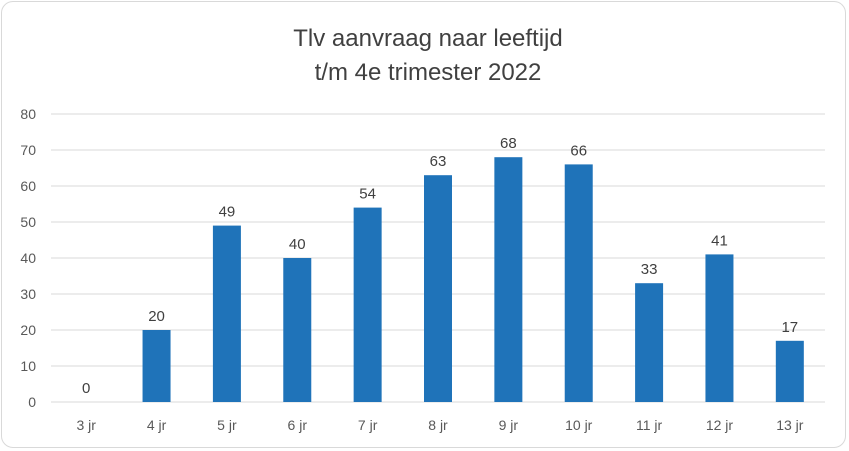 This screenshot has width=849, height=451. Describe the element at coordinates (427, 38) in the screenshot. I see `chart-title-line-1: Tlv aanvraag naar leeftijd` at that location.